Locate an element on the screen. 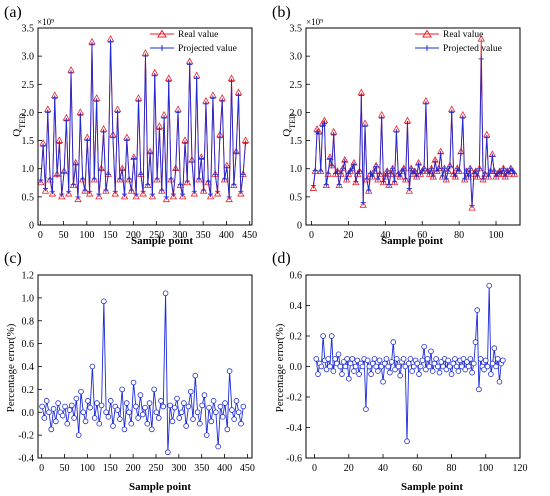 Image resolution: width=550 pixels, height=496 pixels. y-tick-label-c: 0.2 is located at coordinates (28, 390).